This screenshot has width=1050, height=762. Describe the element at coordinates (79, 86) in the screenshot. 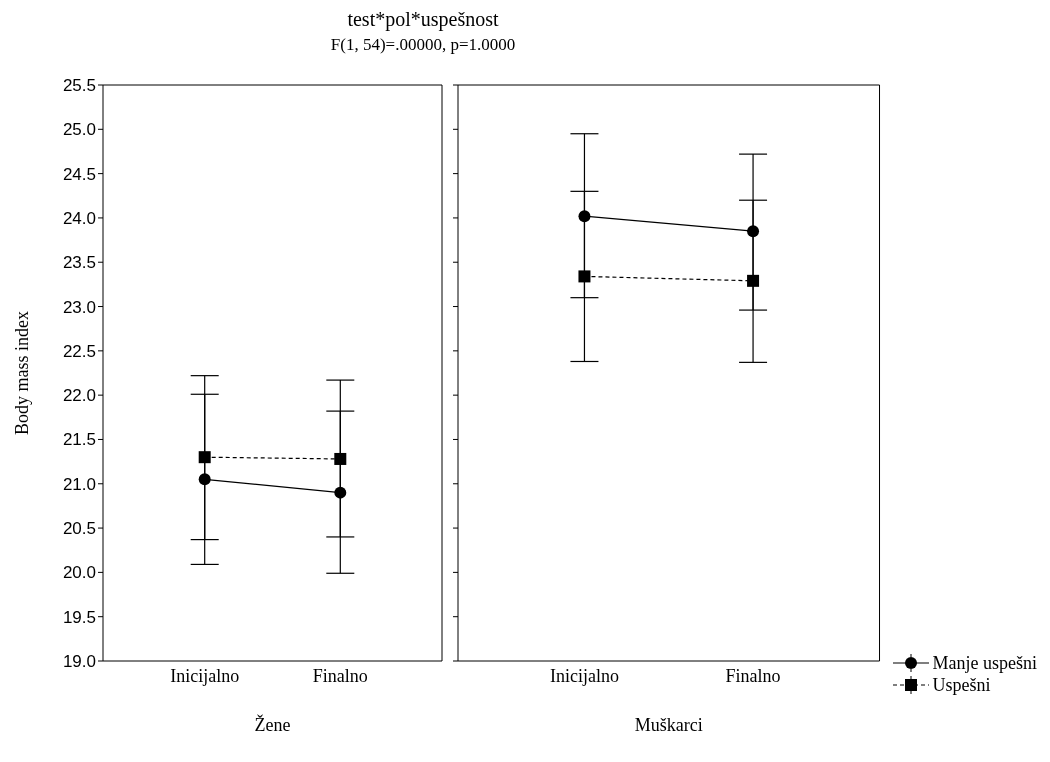

I see `y-tick-label: 25.5` at that location.